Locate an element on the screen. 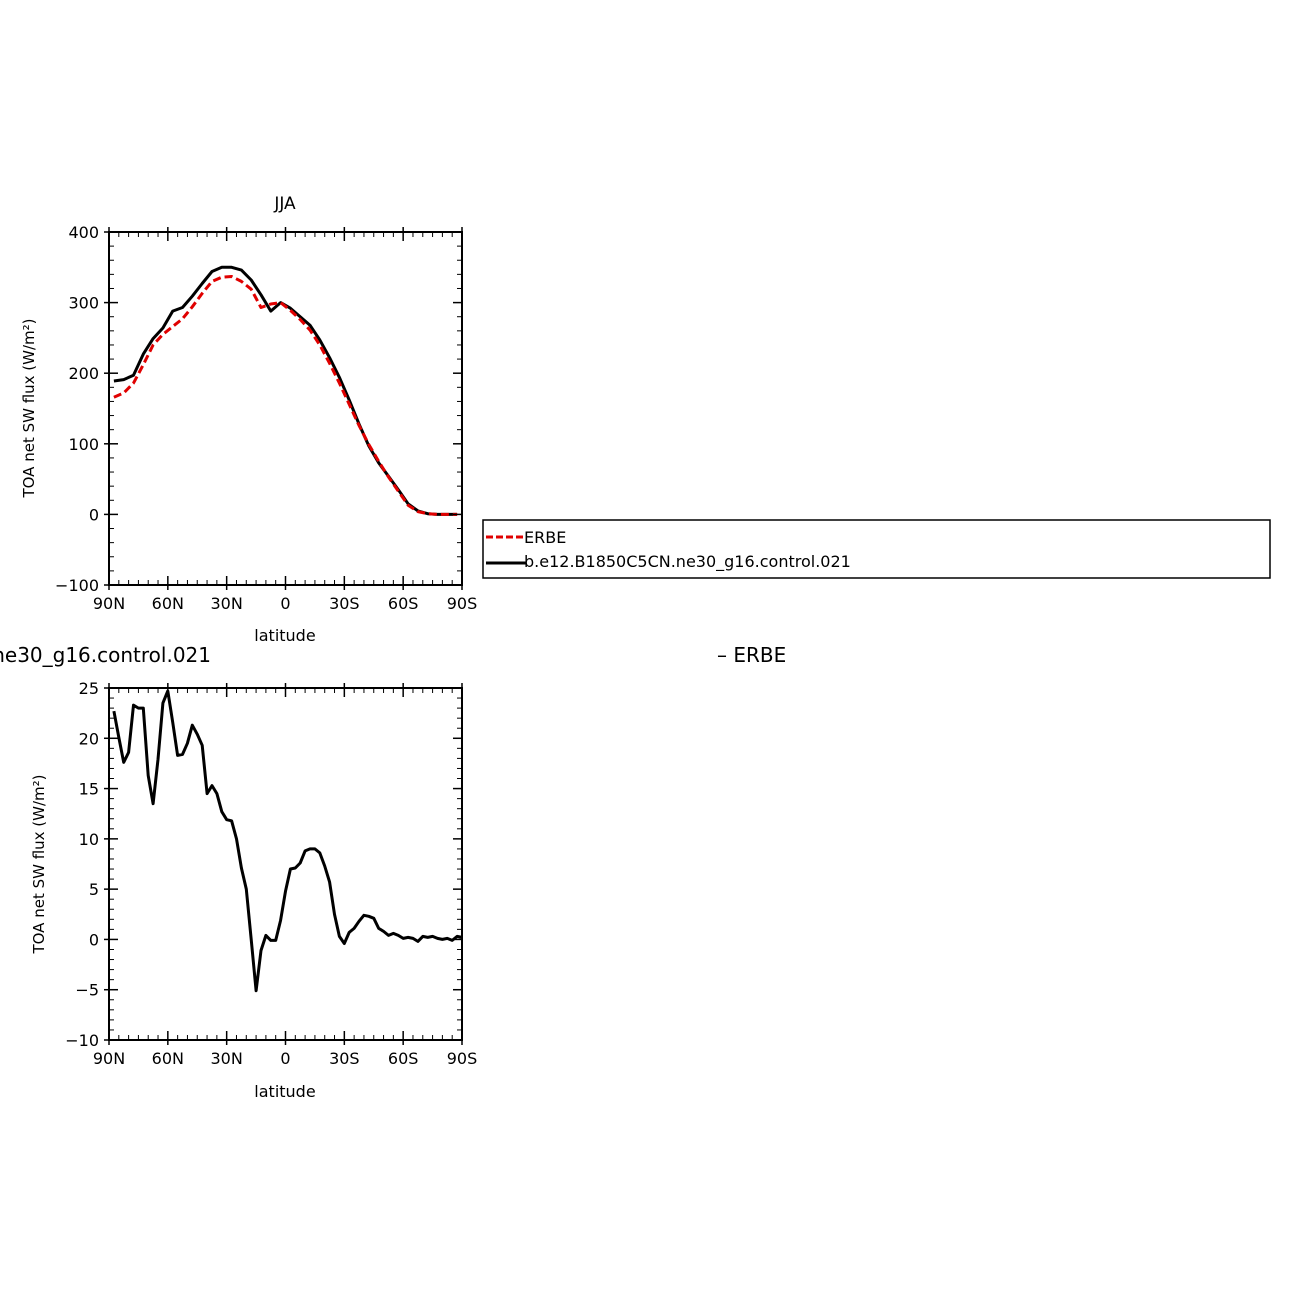 The height and width of the screenshot is (1291, 1289). bottom-panel-frame is located at coordinates (285, 864).